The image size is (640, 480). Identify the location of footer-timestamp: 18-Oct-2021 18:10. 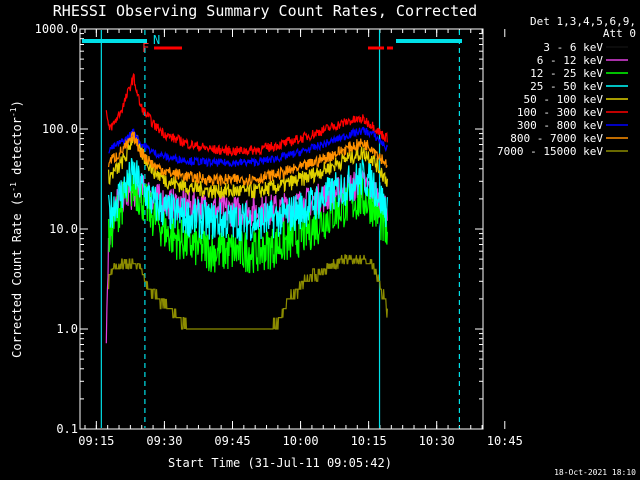
(595, 472).